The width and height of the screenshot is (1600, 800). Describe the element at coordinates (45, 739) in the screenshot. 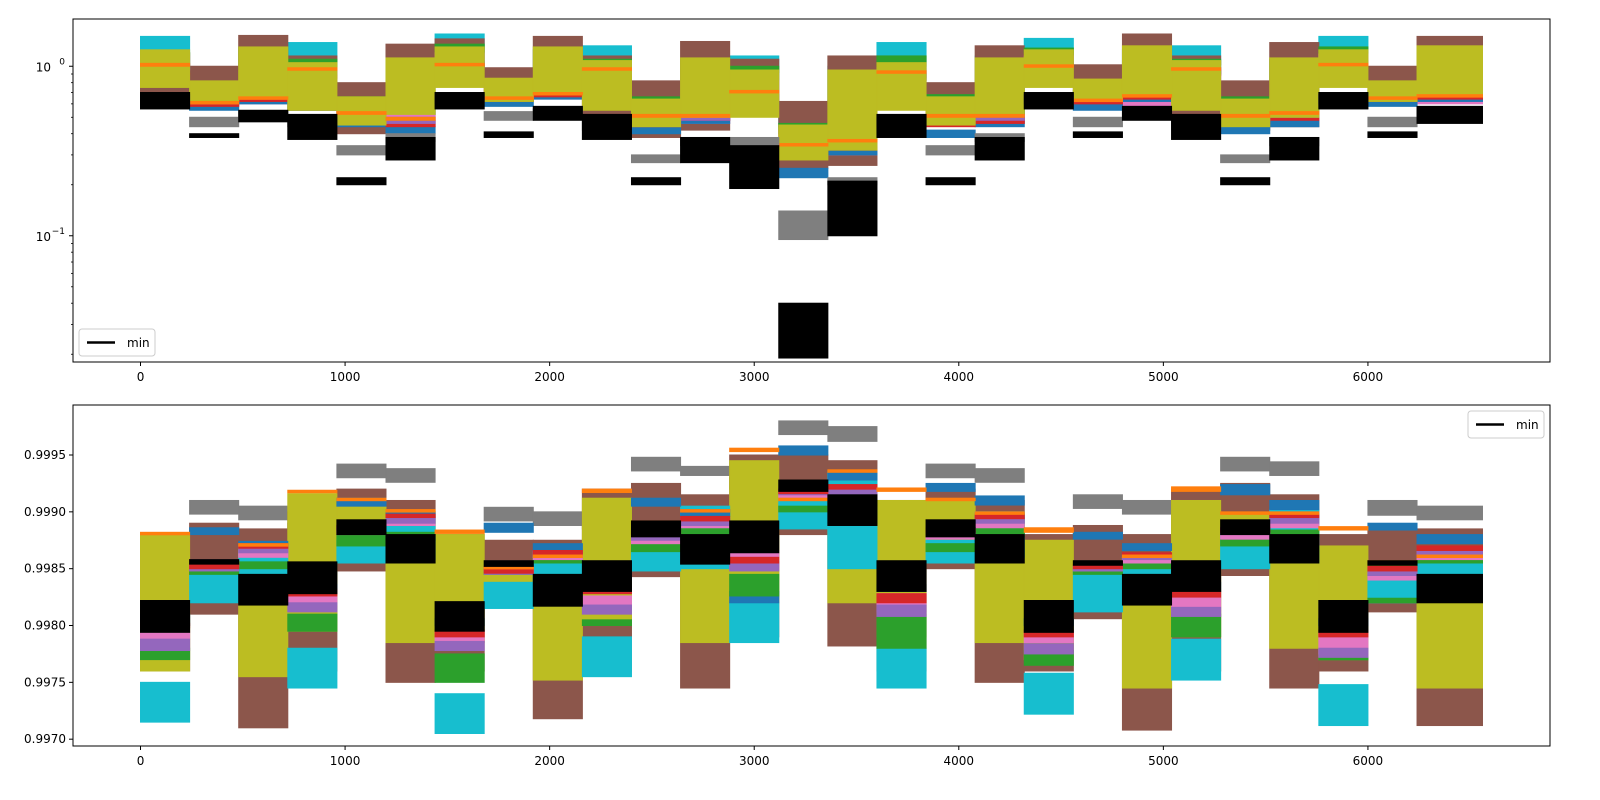

I see `y-tick-label: 0.9970` at that location.